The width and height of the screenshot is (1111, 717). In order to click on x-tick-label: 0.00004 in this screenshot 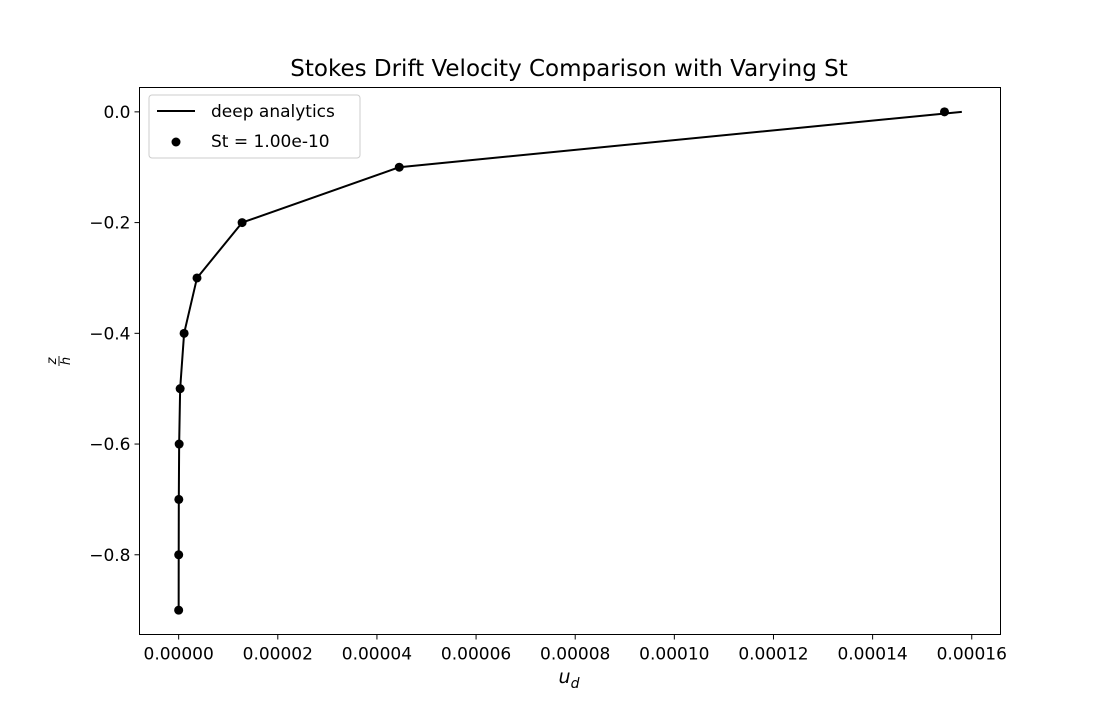, I will do `click(377, 655)`.